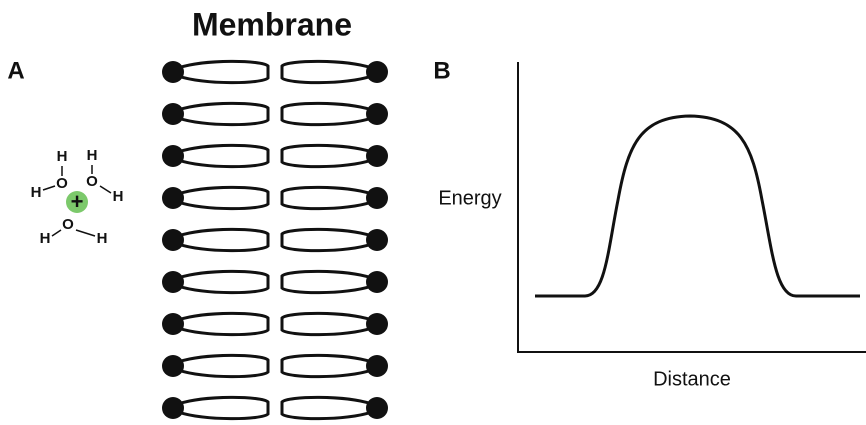  I want to click on x-axis-label: Distance, so click(692, 379).